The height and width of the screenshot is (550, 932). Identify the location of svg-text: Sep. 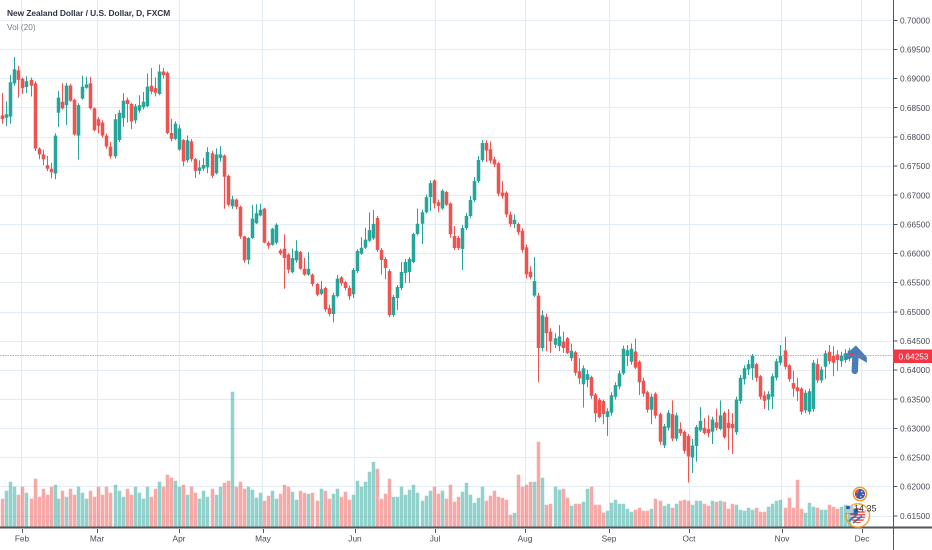
(609, 539).